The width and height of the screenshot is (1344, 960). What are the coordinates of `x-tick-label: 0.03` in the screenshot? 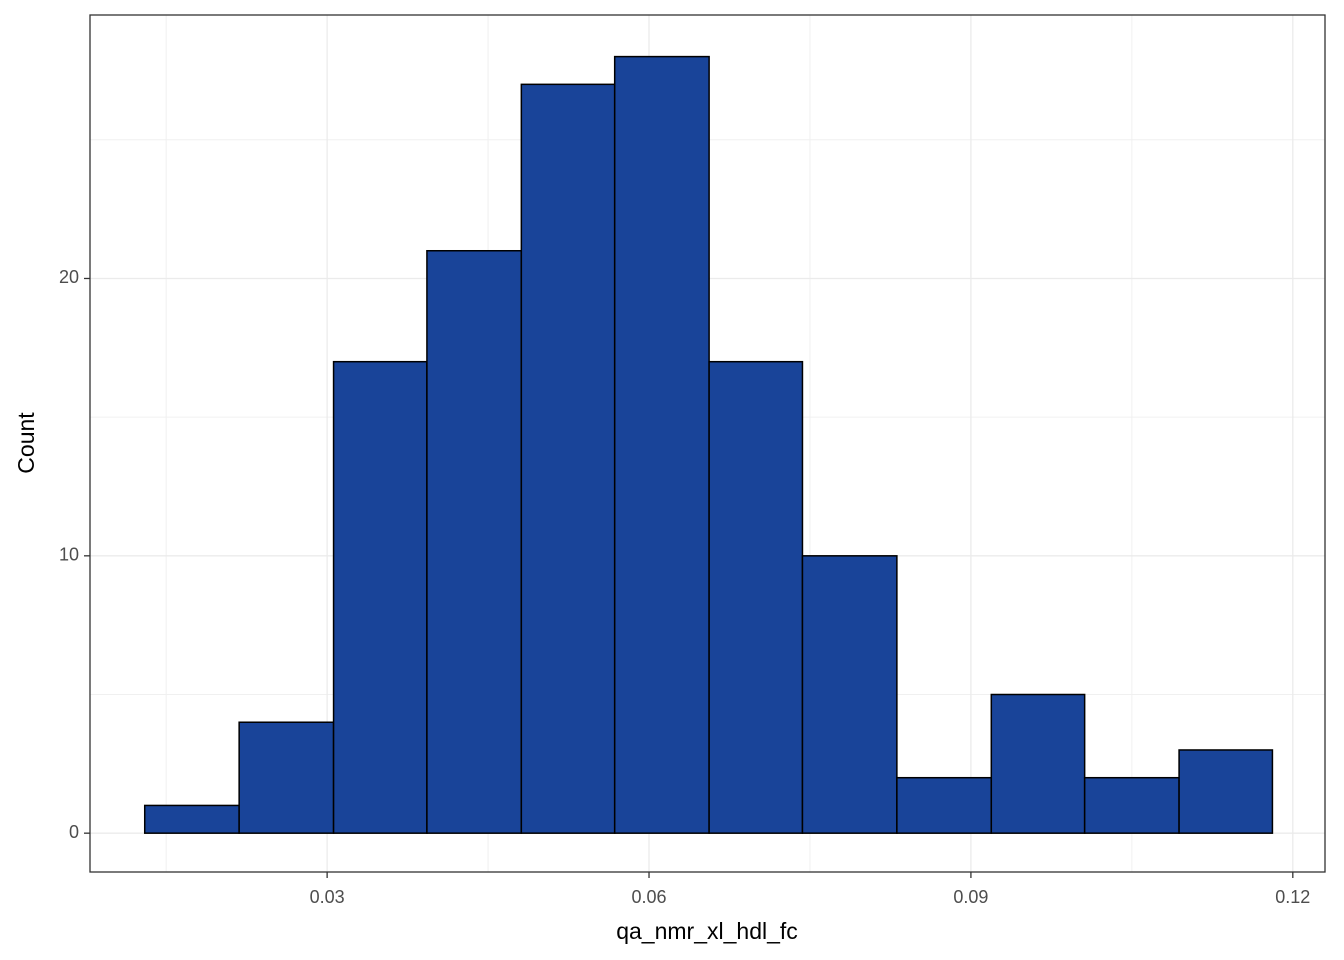 It's located at (327, 897).